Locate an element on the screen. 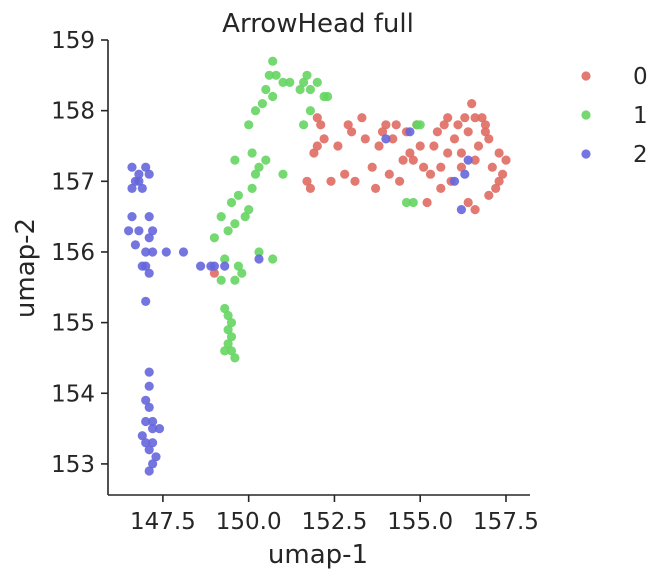  legend-label-2: 2 is located at coordinates (640, 155).